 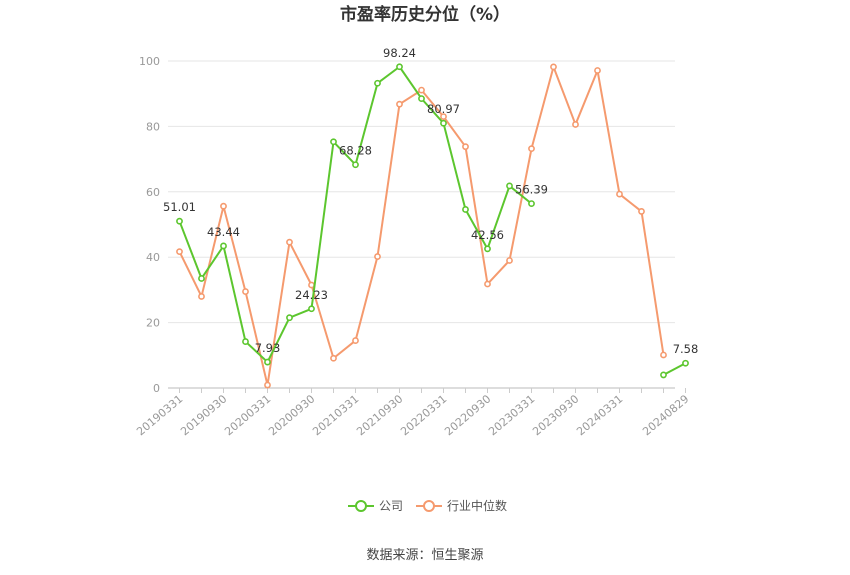 What do you see at coordinates (153, 323) in the screenshot?
I see `y-tick-label: 20` at bounding box center [153, 323].